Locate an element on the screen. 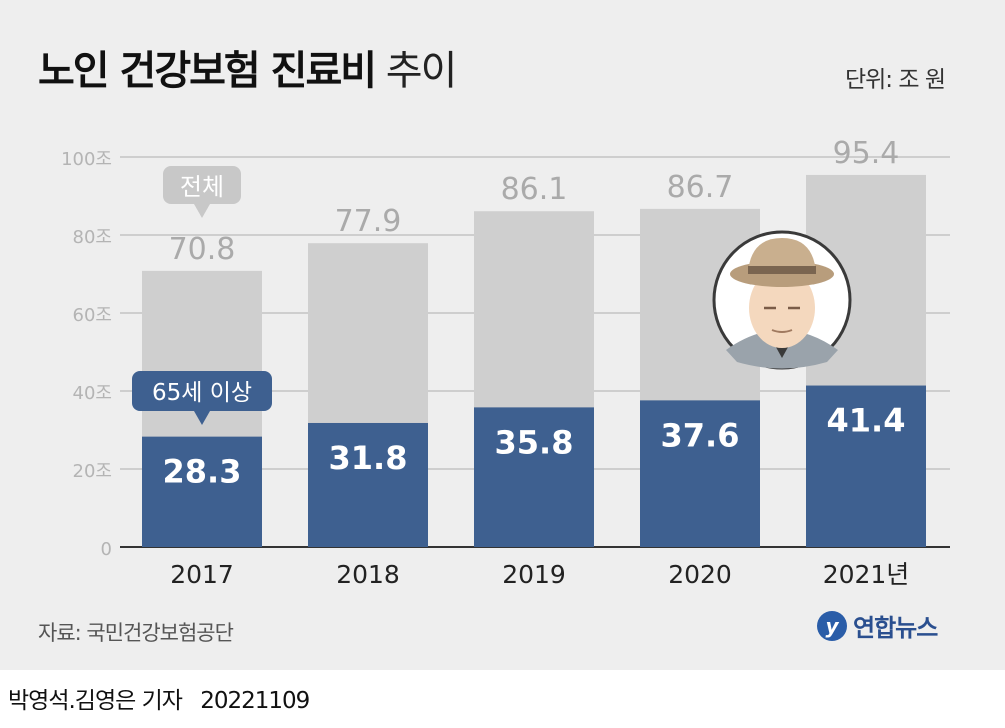  callout-total-label: 전체 is located at coordinates (202, 187).